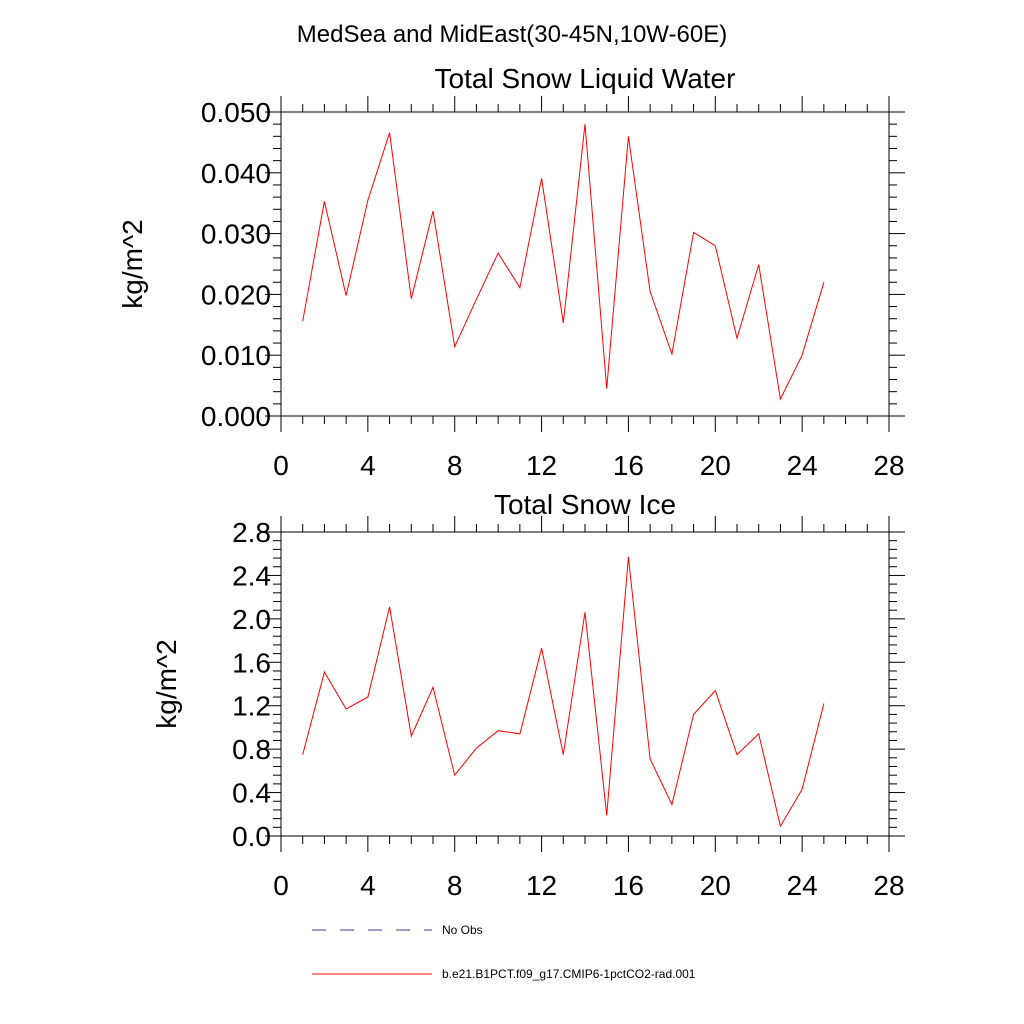 The image size is (1024, 1024). What do you see at coordinates (251, 619) in the screenshot?
I see `y-tick-label: 2.0` at bounding box center [251, 619].